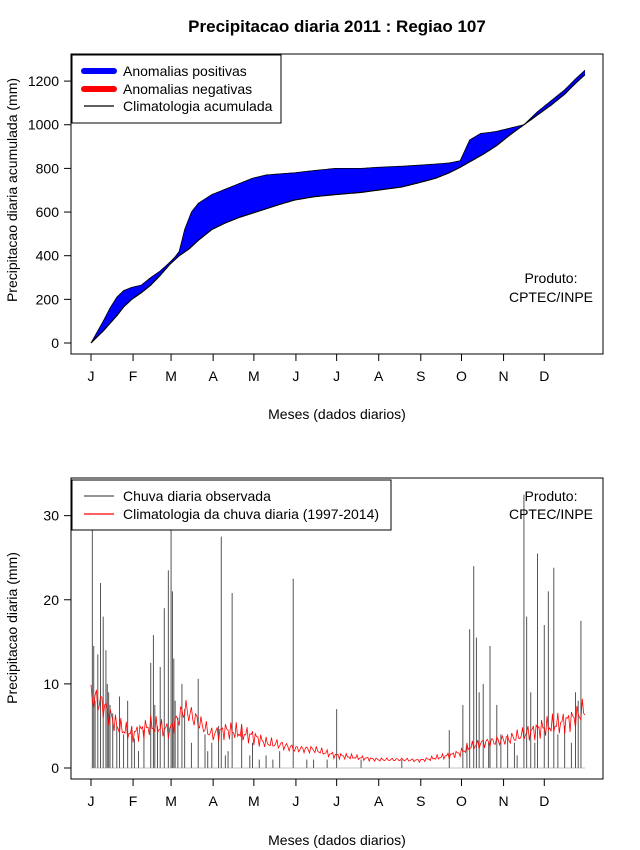  Describe the element at coordinates (337, 26) in the screenshot. I see `top-chart-title: Precipitacao diaria 2011 : Regiao 107` at that location.